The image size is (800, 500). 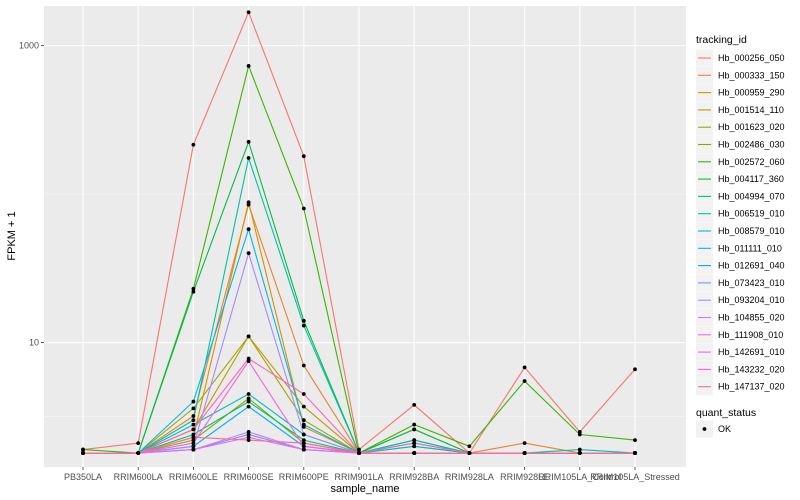 What do you see at coordinates (414, 477) in the screenshot?
I see `x-tick-label: RRIM928BA` at bounding box center [414, 477].